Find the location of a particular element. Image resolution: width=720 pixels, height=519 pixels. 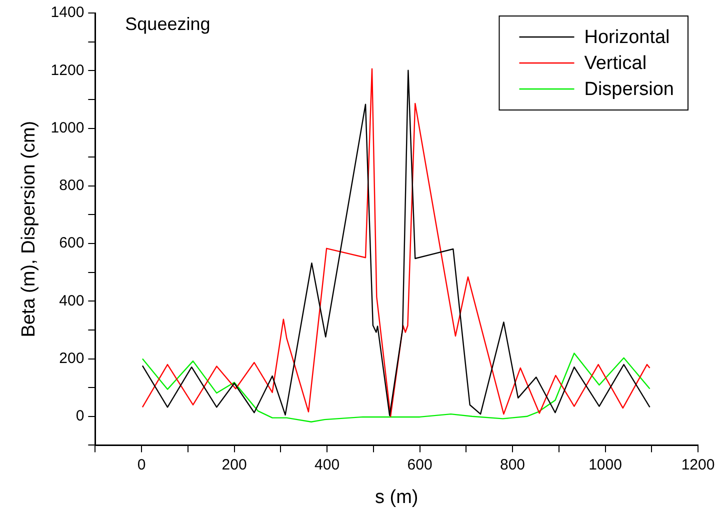

x-axis-title: s (m) is located at coordinates (396, 497).